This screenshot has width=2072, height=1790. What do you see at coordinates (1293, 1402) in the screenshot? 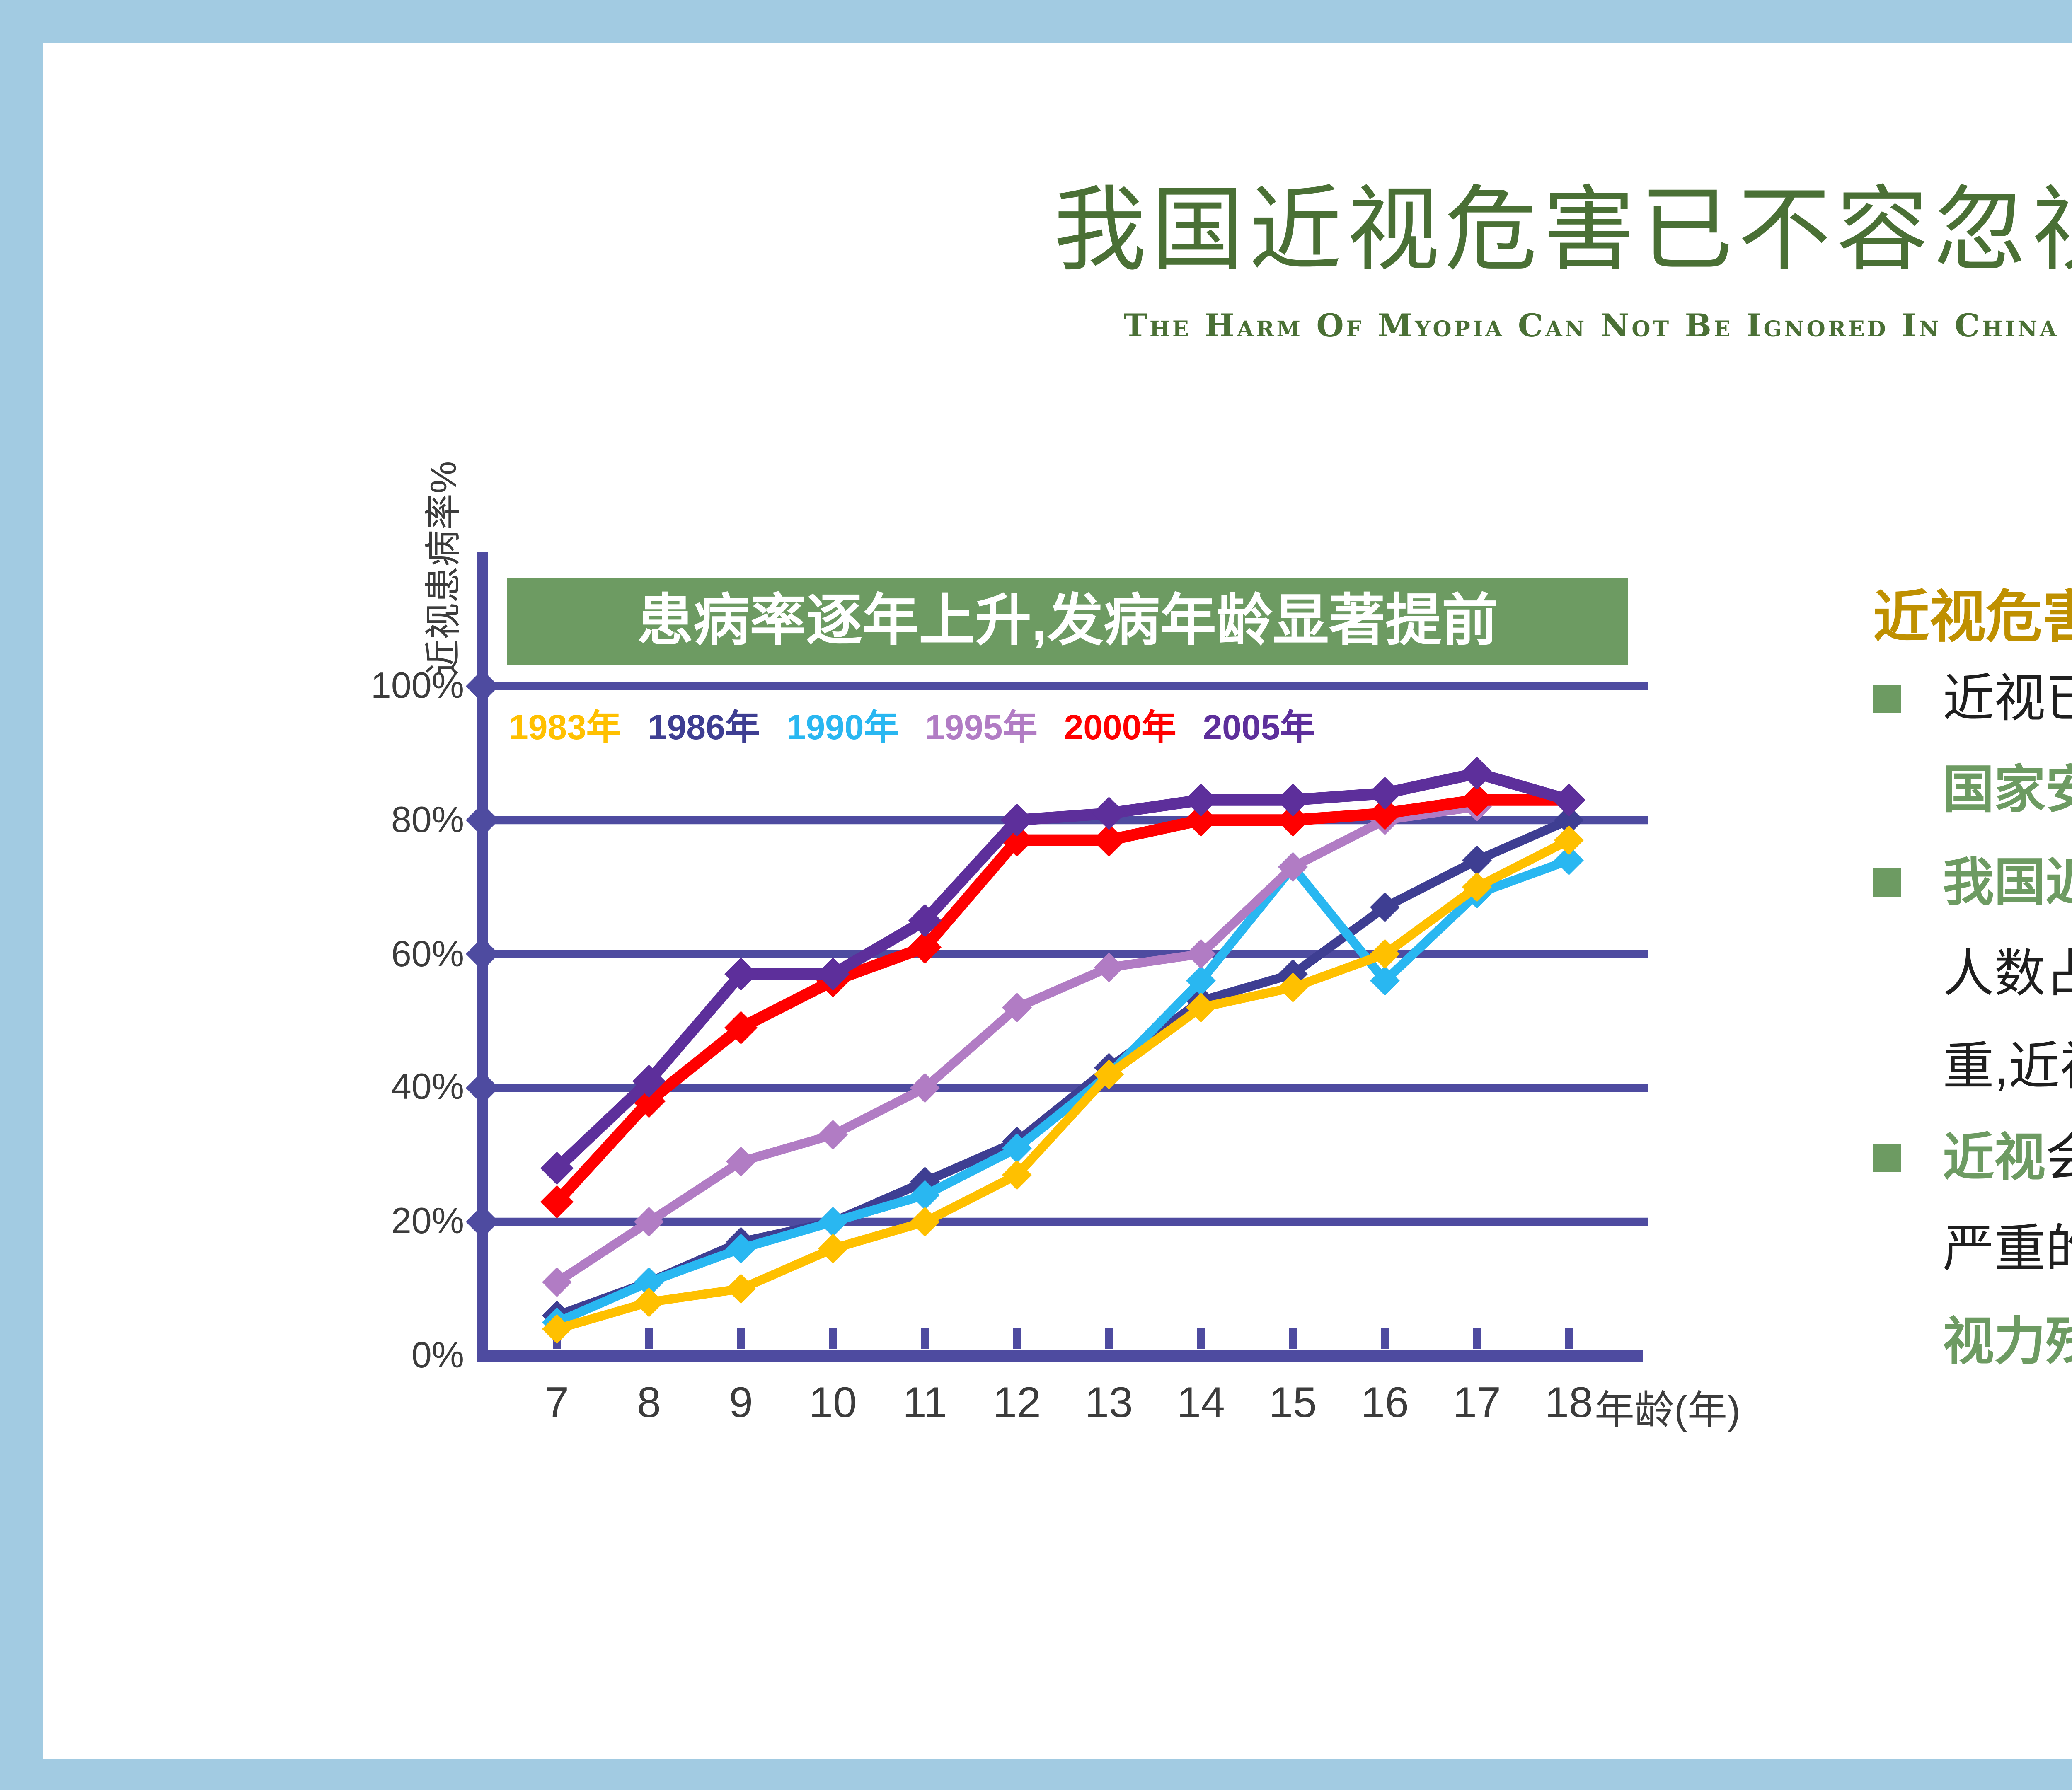
I see `x-tick-label-15: 15` at bounding box center [1293, 1402].